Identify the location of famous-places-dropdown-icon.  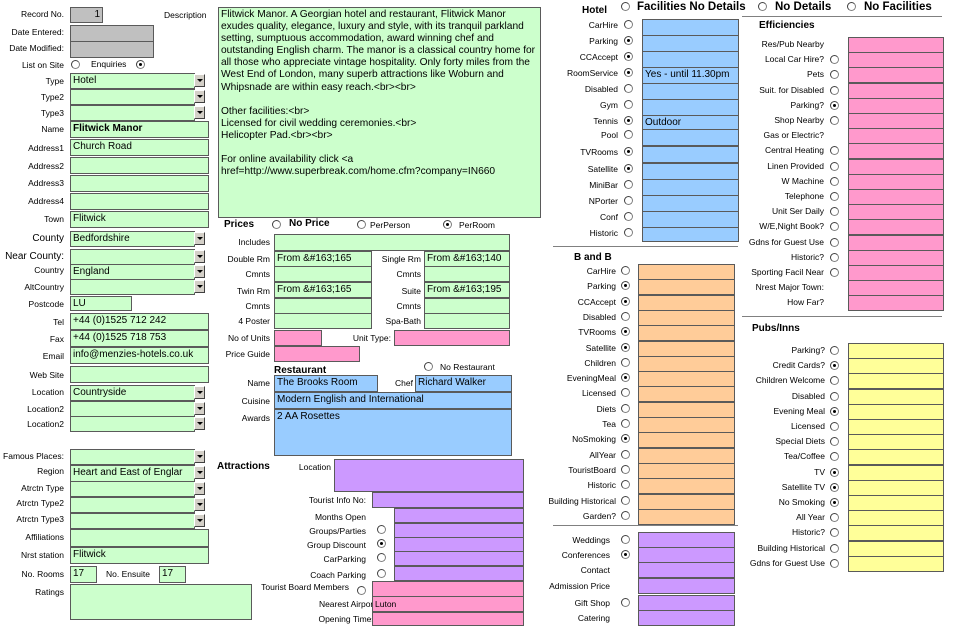
(199, 456).